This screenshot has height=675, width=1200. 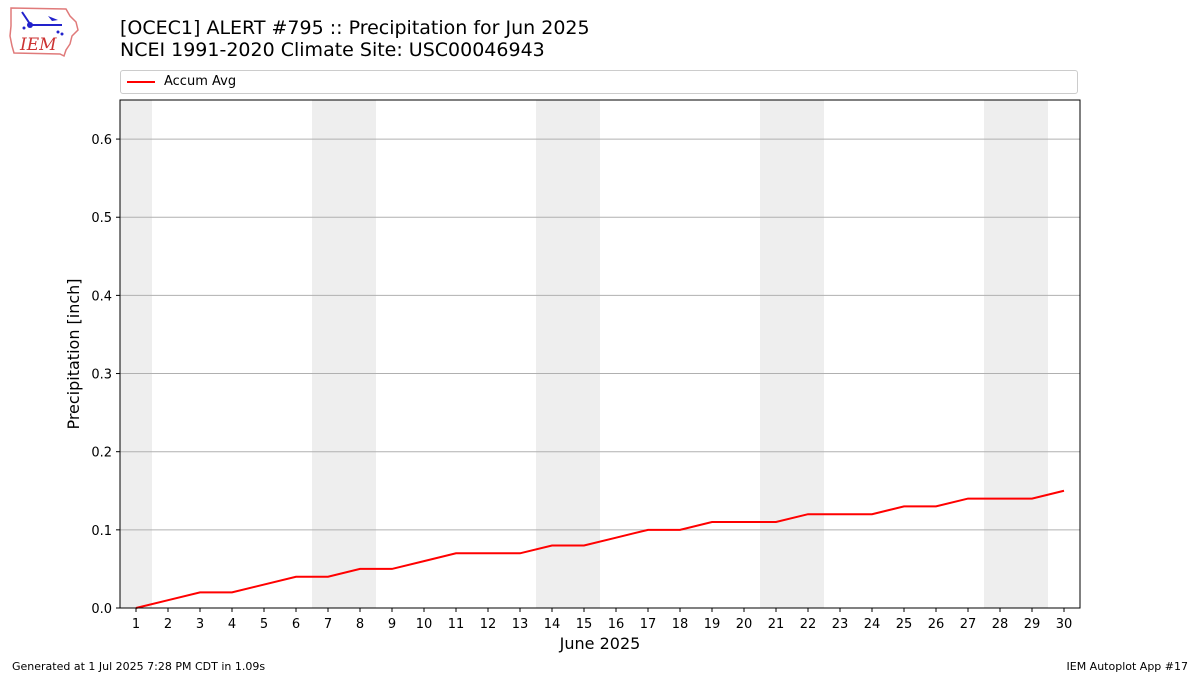 What do you see at coordinates (141, 82) in the screenshot?
I see `legend-swatch` at bounding box center [141, 82].